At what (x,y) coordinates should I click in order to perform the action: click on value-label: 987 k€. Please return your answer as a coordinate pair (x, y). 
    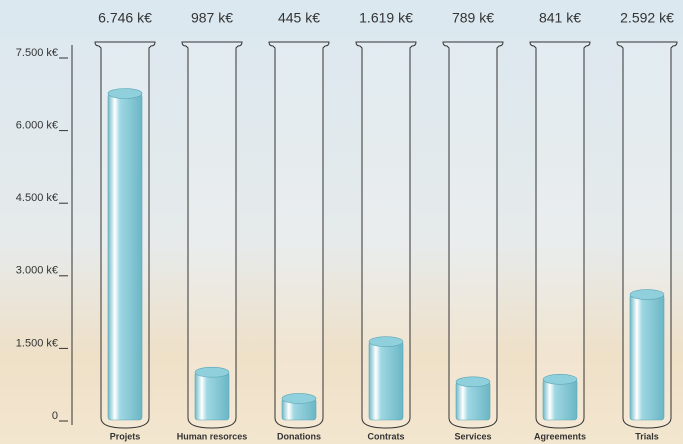
    Looking at the image, I should click on (212, 18).